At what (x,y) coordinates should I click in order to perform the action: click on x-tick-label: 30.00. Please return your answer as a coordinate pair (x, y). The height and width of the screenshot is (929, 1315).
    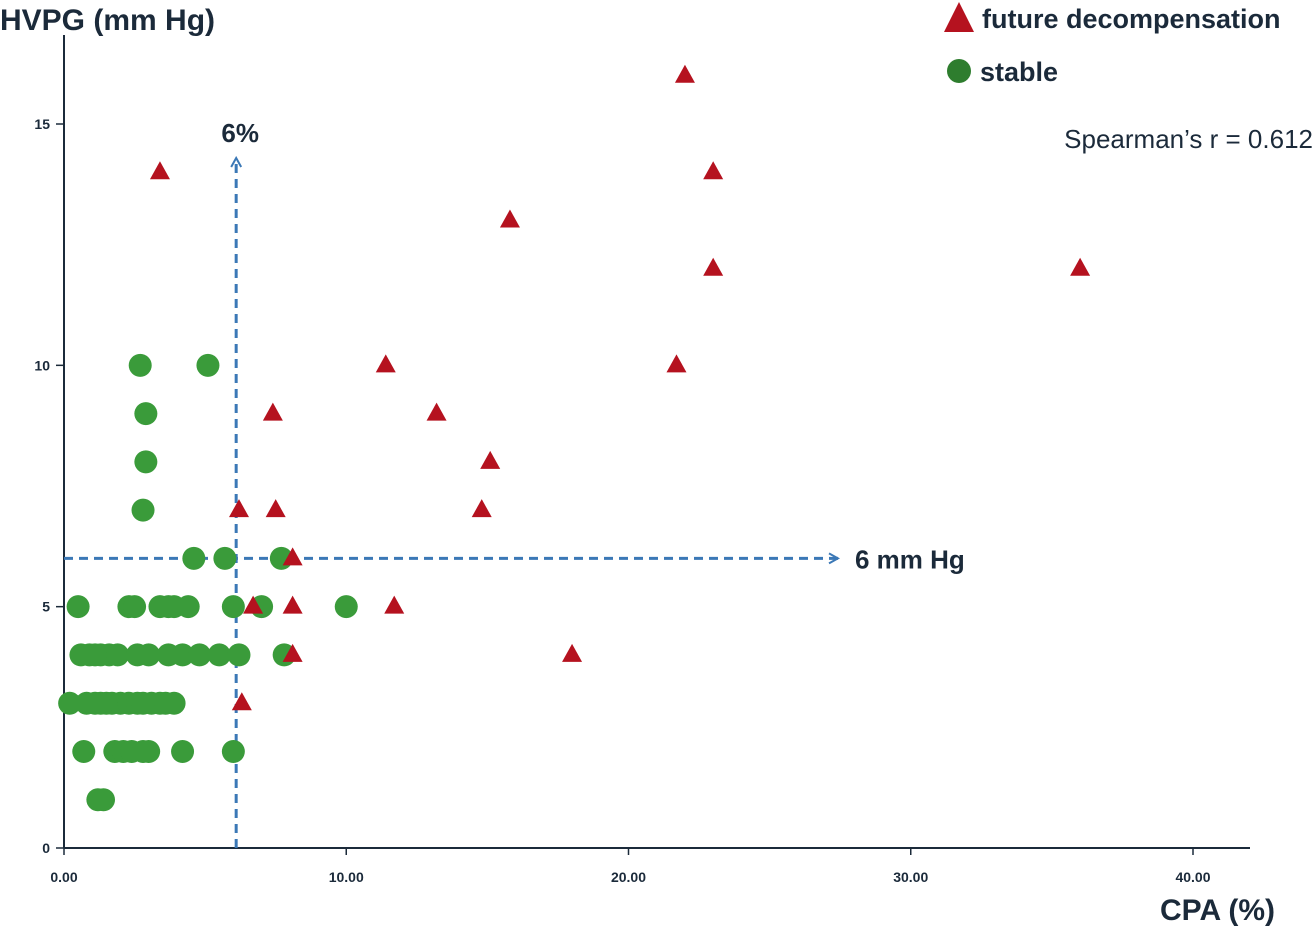
    Looking at the image, I should click on (910, 877).